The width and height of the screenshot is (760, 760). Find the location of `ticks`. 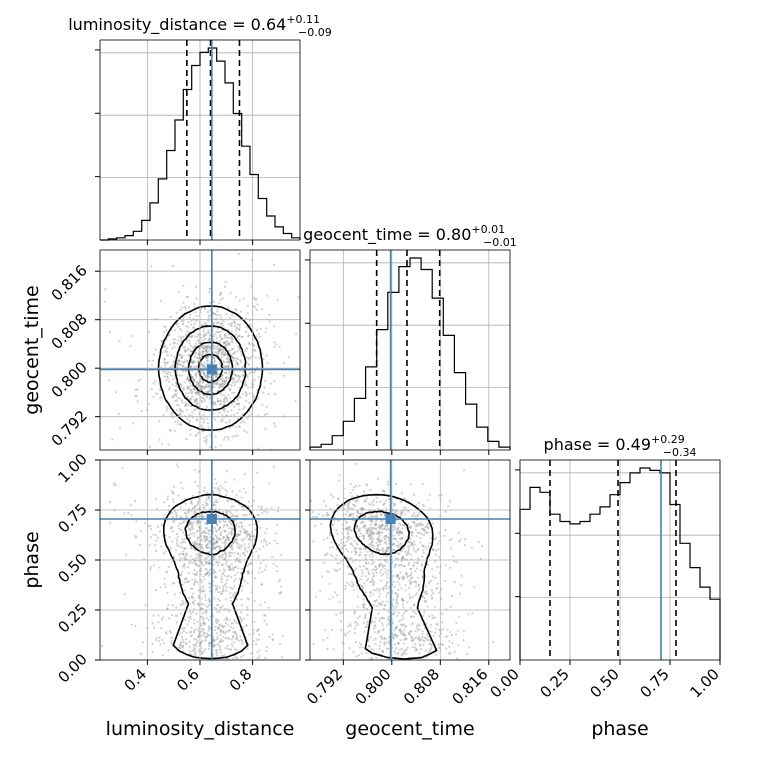

ticks is located at coordinates (397, 562).